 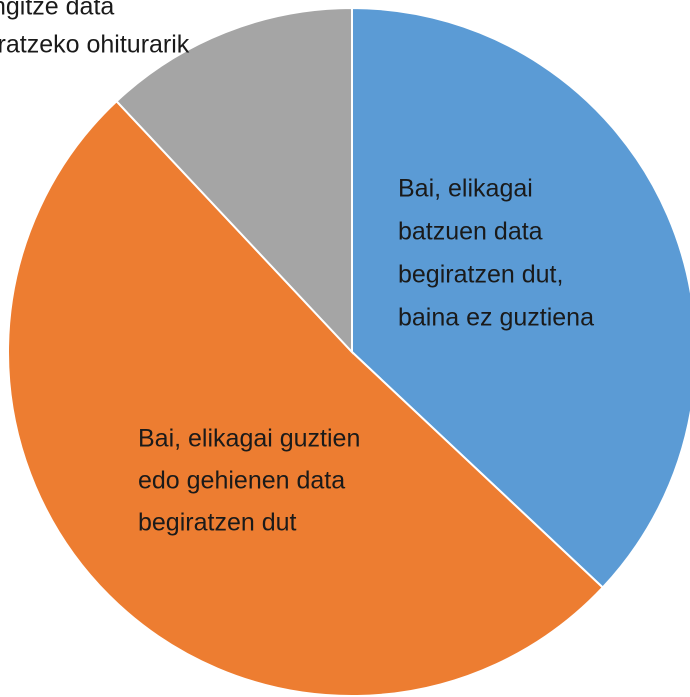 What do you see at coordinates (496, 318) in the screenshot?
I see `slice-label: baina ez guztiena` at bounding box center [496, 318].